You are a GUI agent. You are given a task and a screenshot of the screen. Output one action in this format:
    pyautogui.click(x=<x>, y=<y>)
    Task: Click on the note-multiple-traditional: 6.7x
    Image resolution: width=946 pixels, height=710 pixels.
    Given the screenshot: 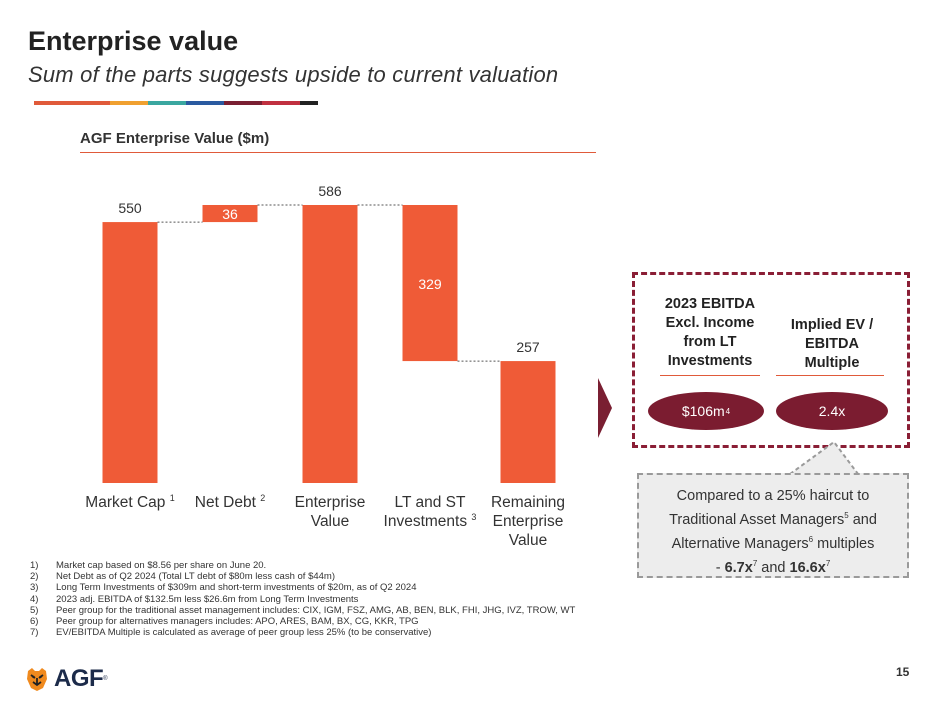 What is the action you would take?
    pyautogui.click(x=738, y=567)
    